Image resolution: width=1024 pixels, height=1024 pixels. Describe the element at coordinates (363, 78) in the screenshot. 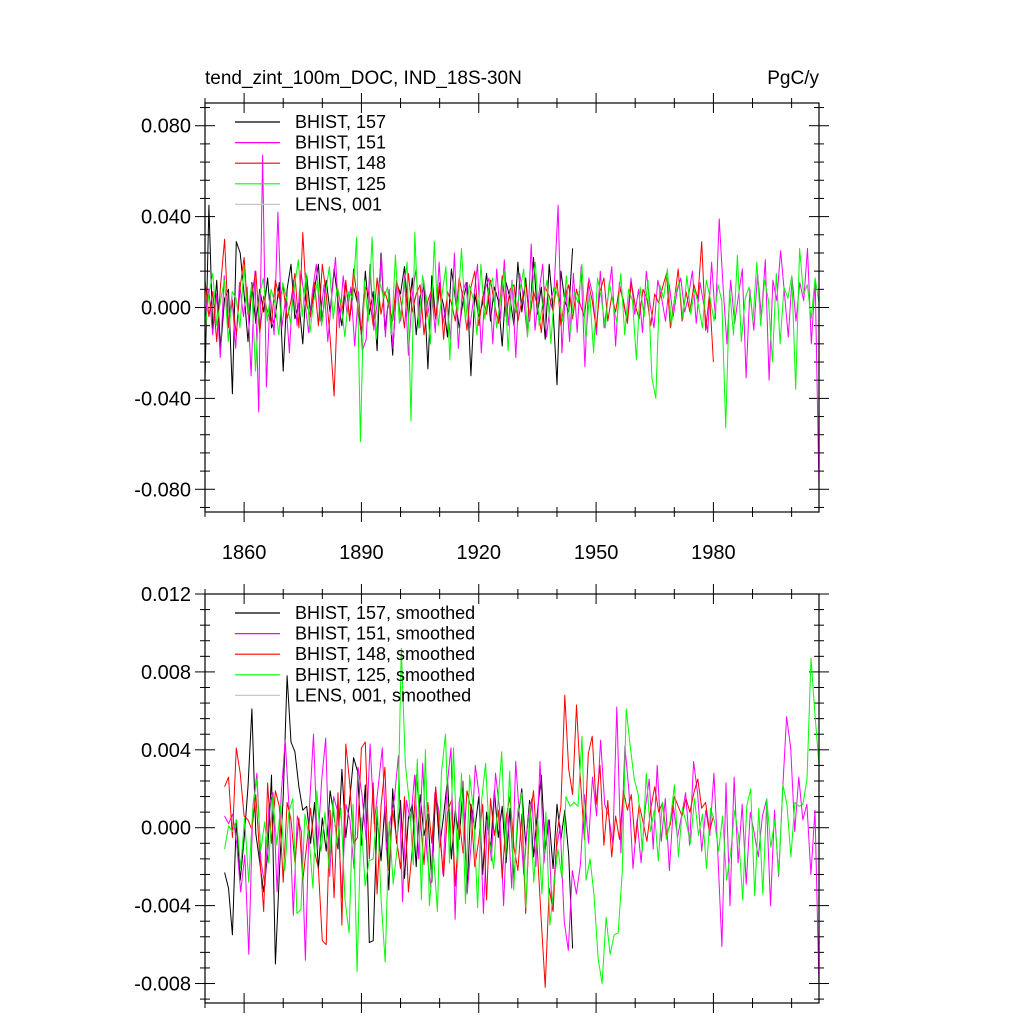

I see `chart-title: tend_zint_100m_DOC, IND_18S-30N` at that location.